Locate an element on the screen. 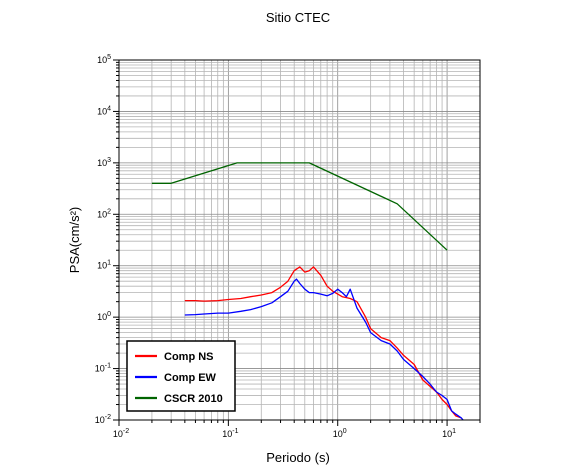  chart-title: Sitio CTEC is located at coordinates (298, 17).